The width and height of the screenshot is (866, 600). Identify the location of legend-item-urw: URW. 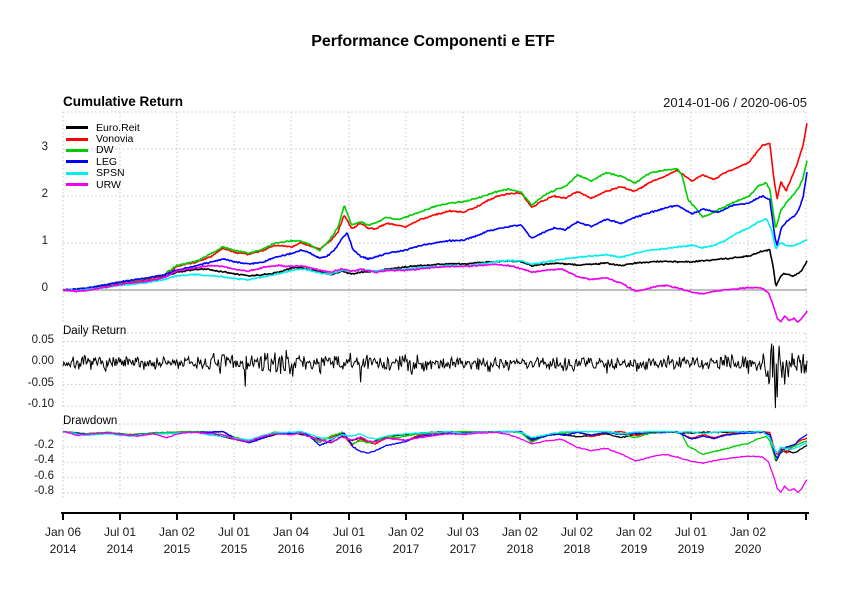
(103, 184).